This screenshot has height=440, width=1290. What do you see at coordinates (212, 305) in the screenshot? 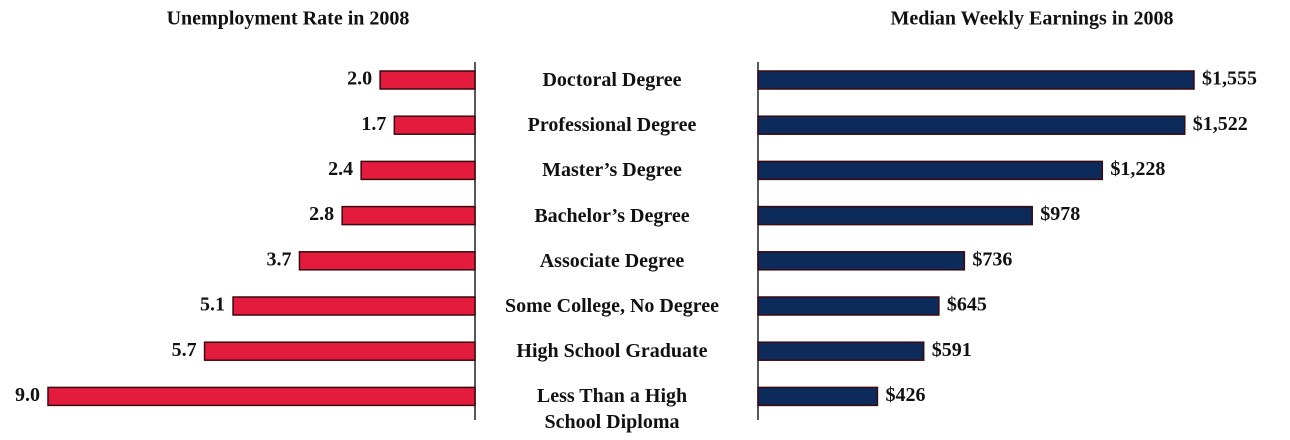
I see `value-label: 5.1` at bounding box center [212, 305].